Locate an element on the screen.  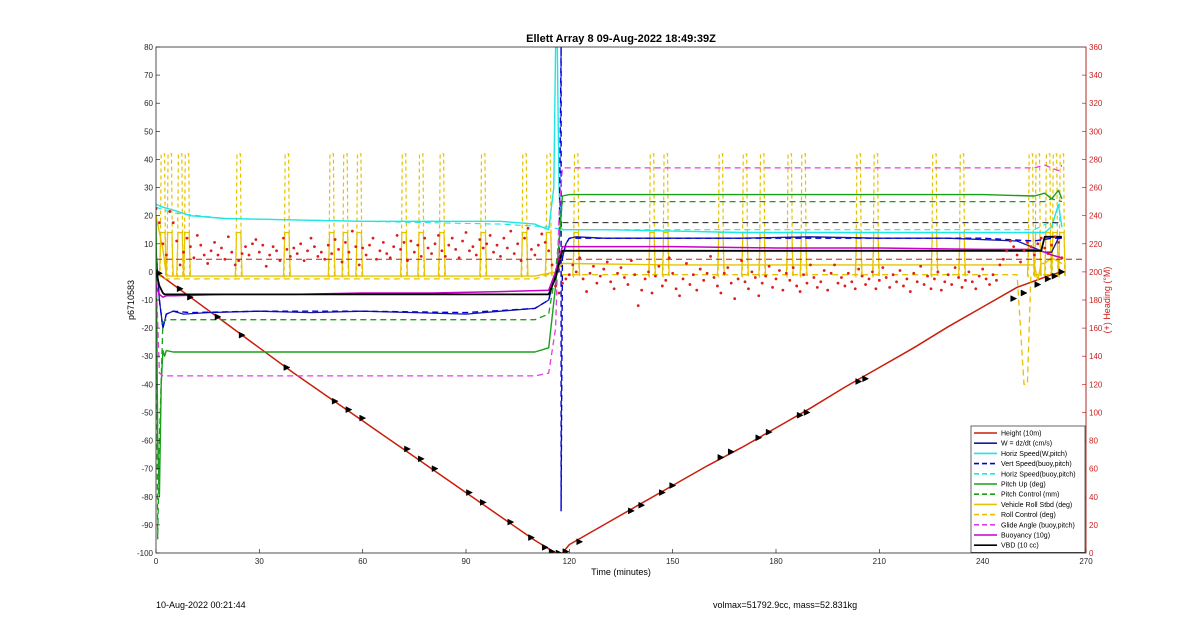
y-left-tick-label: -70 is located at coordinates (147, 469).